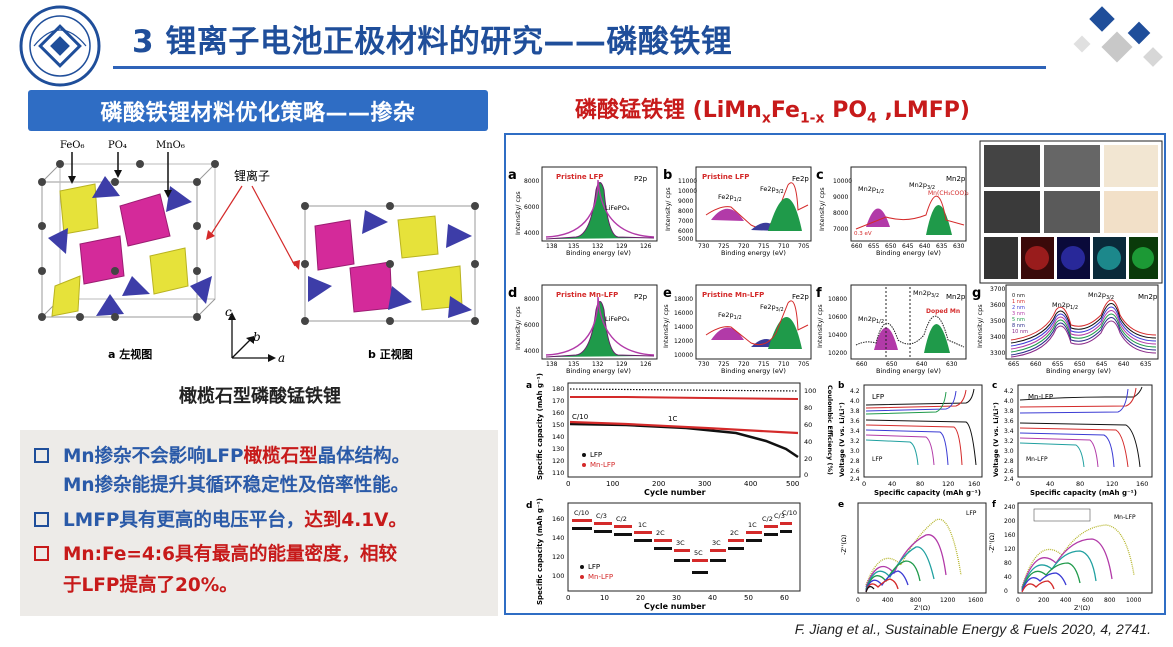 The height and width of the screenshot is (647, 1173). Describe the element at coordinates (1065, 306) in the screenshot. I see `svg-text: Mn2p1/2` at that location.